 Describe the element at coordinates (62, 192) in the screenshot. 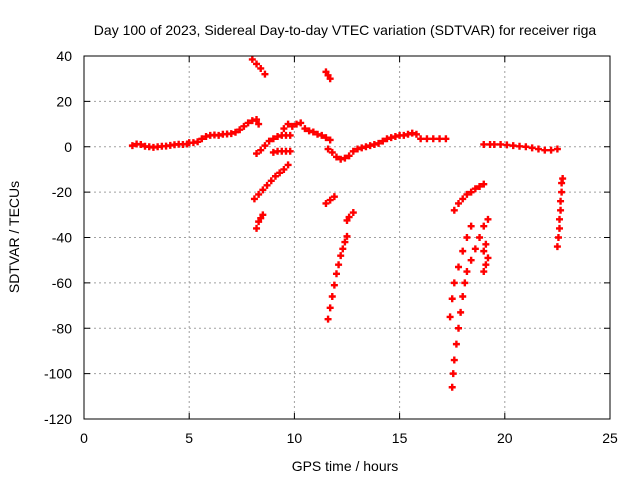

I see `y-tick-label: -20` at that location.